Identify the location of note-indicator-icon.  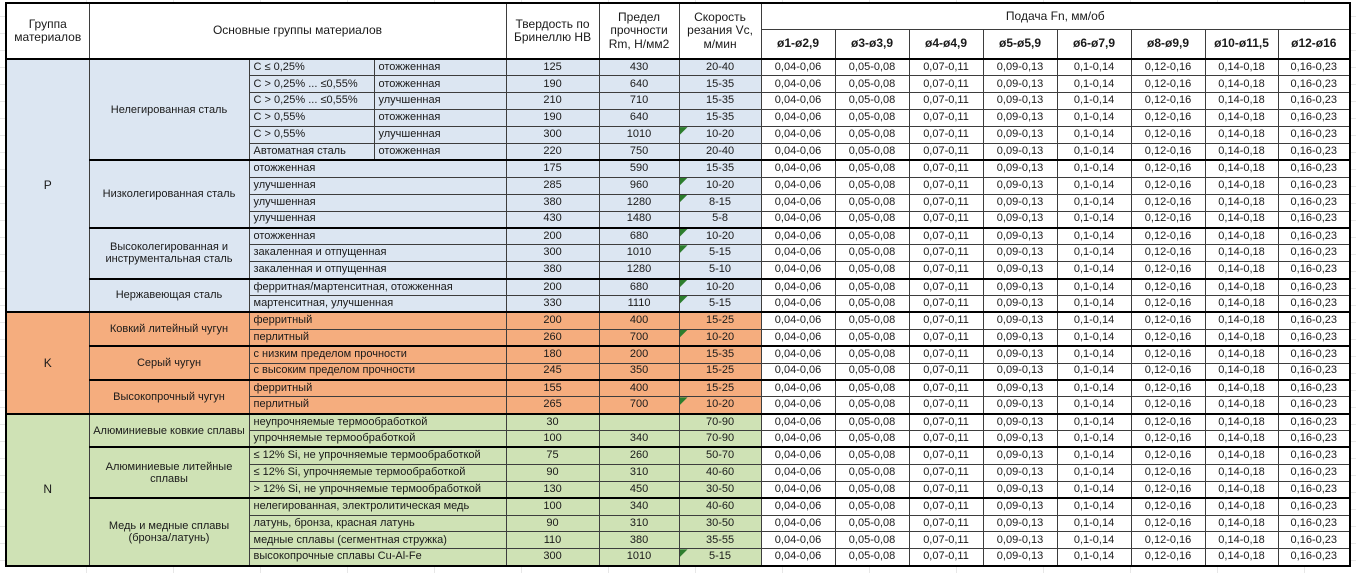
(684, 553).